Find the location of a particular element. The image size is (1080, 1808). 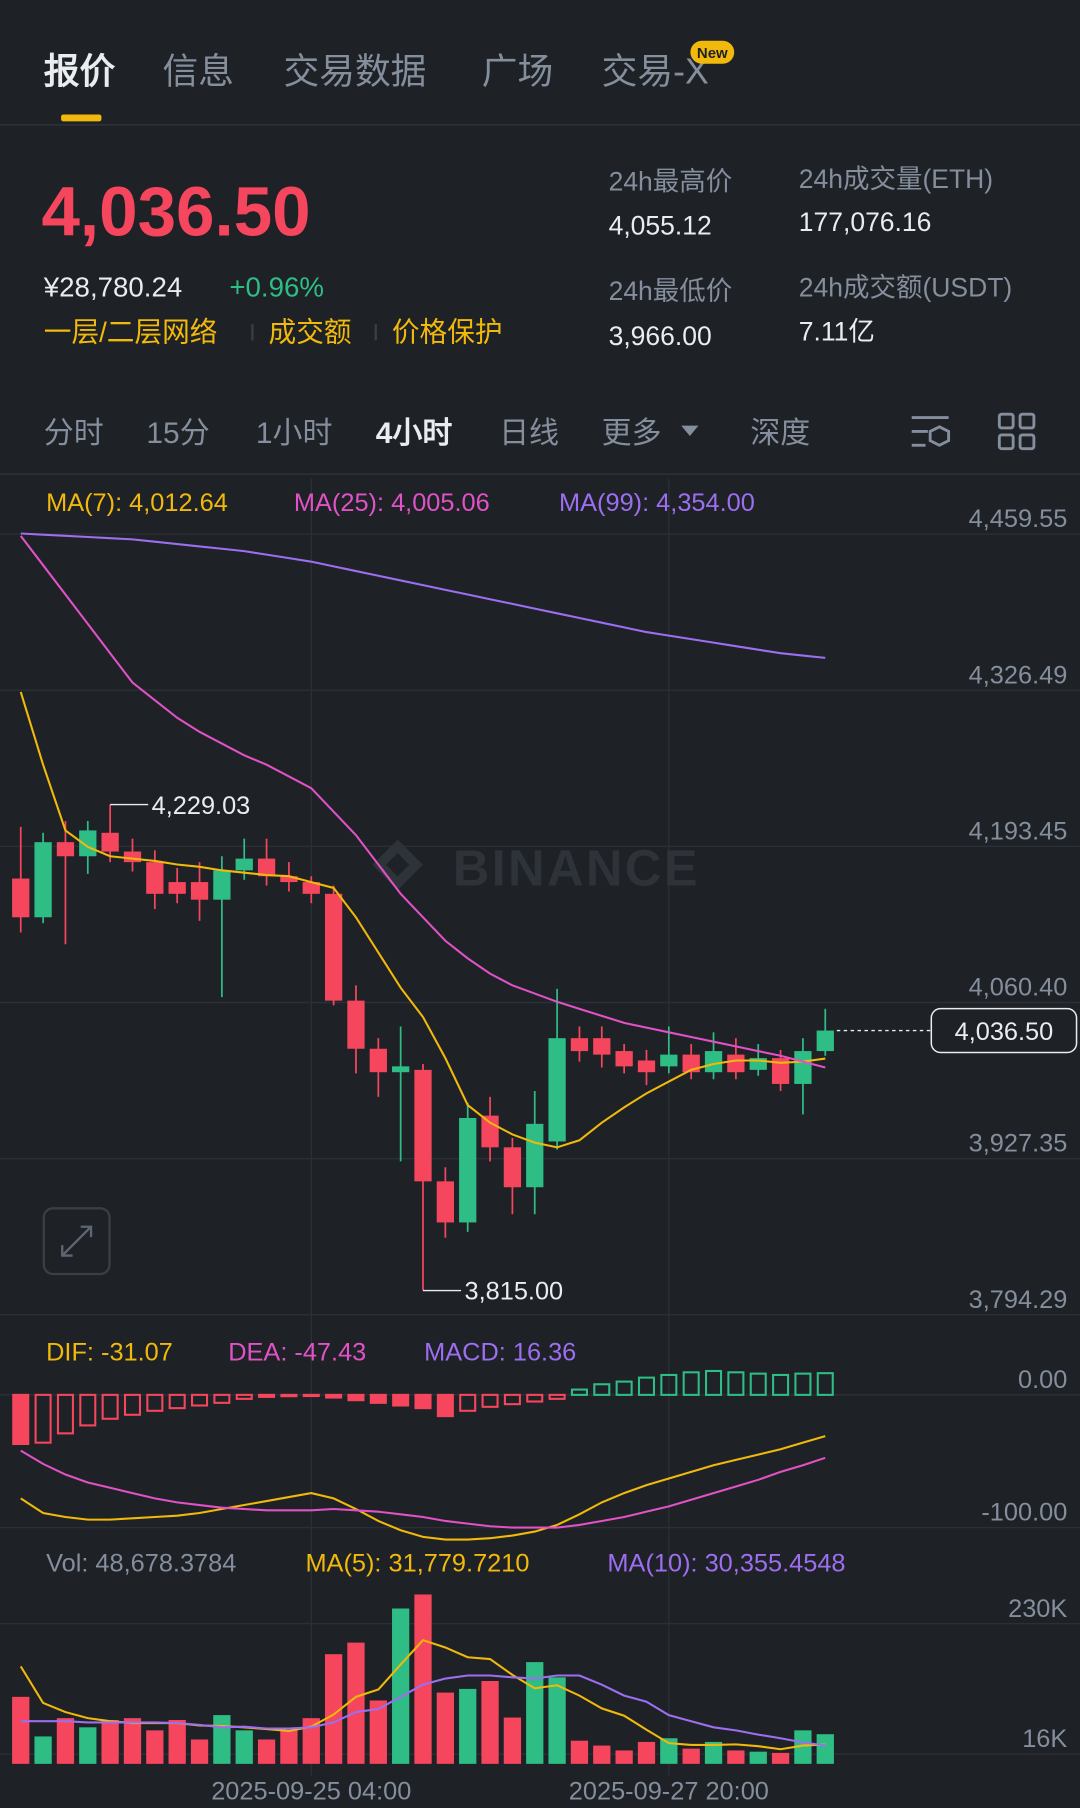

tag: 一层/二层网络 is located at coordinates (131, 332).